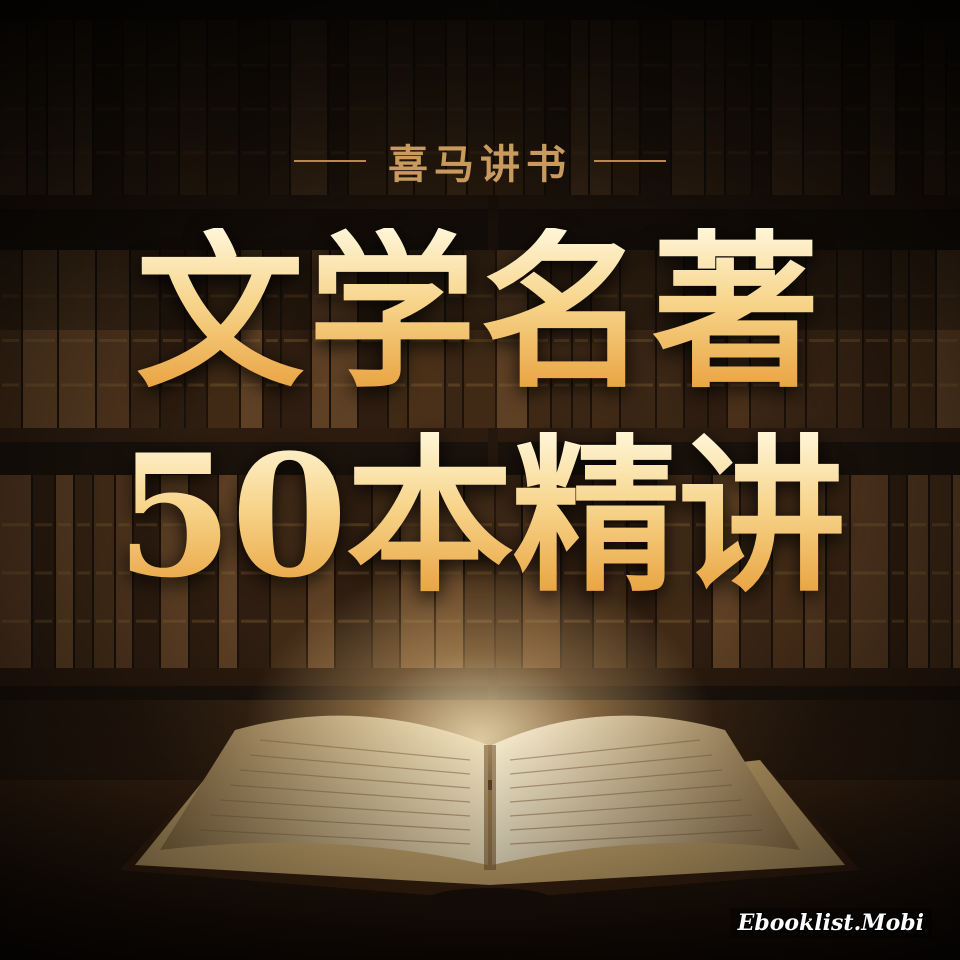 Image resolution: width=960 pixels, height=960 pixels. I want to click on series-label: 喜马讲书, so click(480, 164).